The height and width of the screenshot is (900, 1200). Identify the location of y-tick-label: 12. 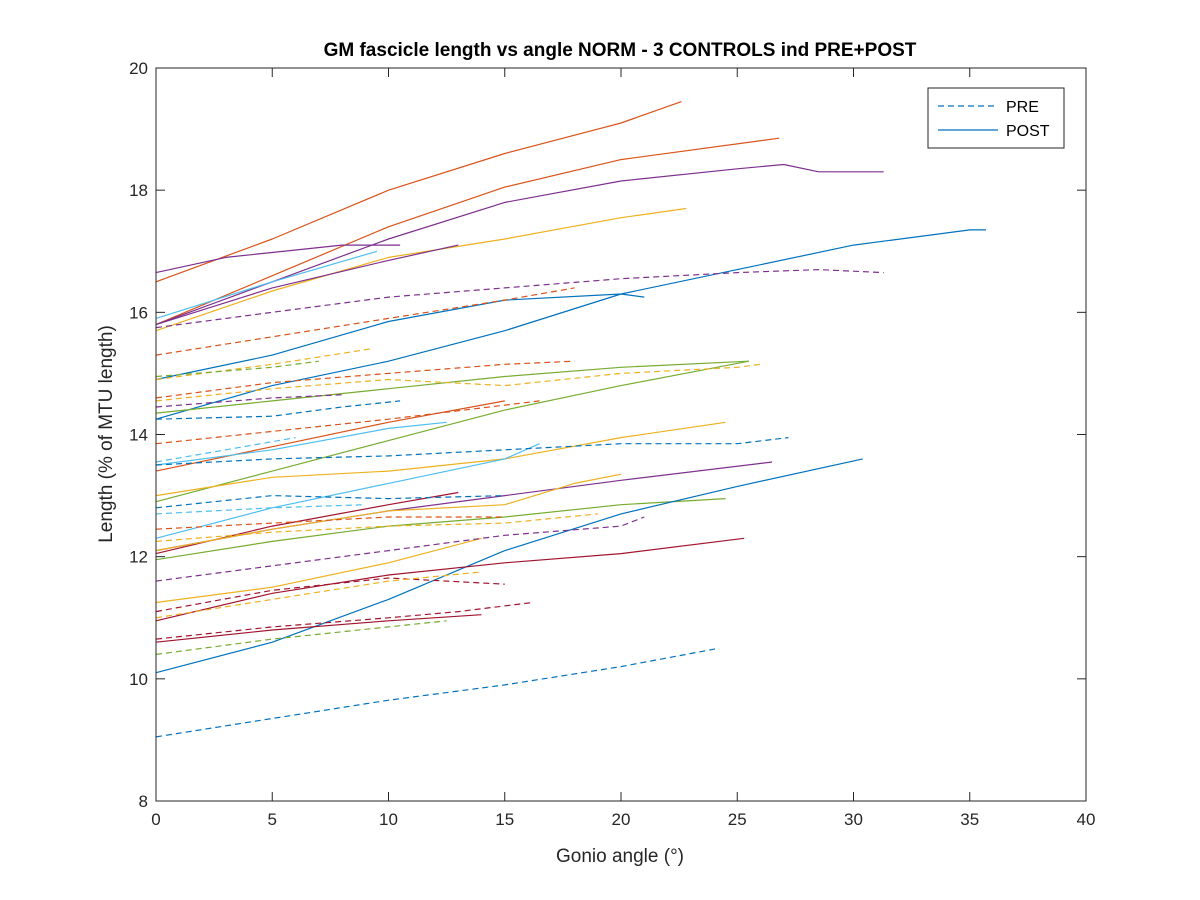
(138, 557).